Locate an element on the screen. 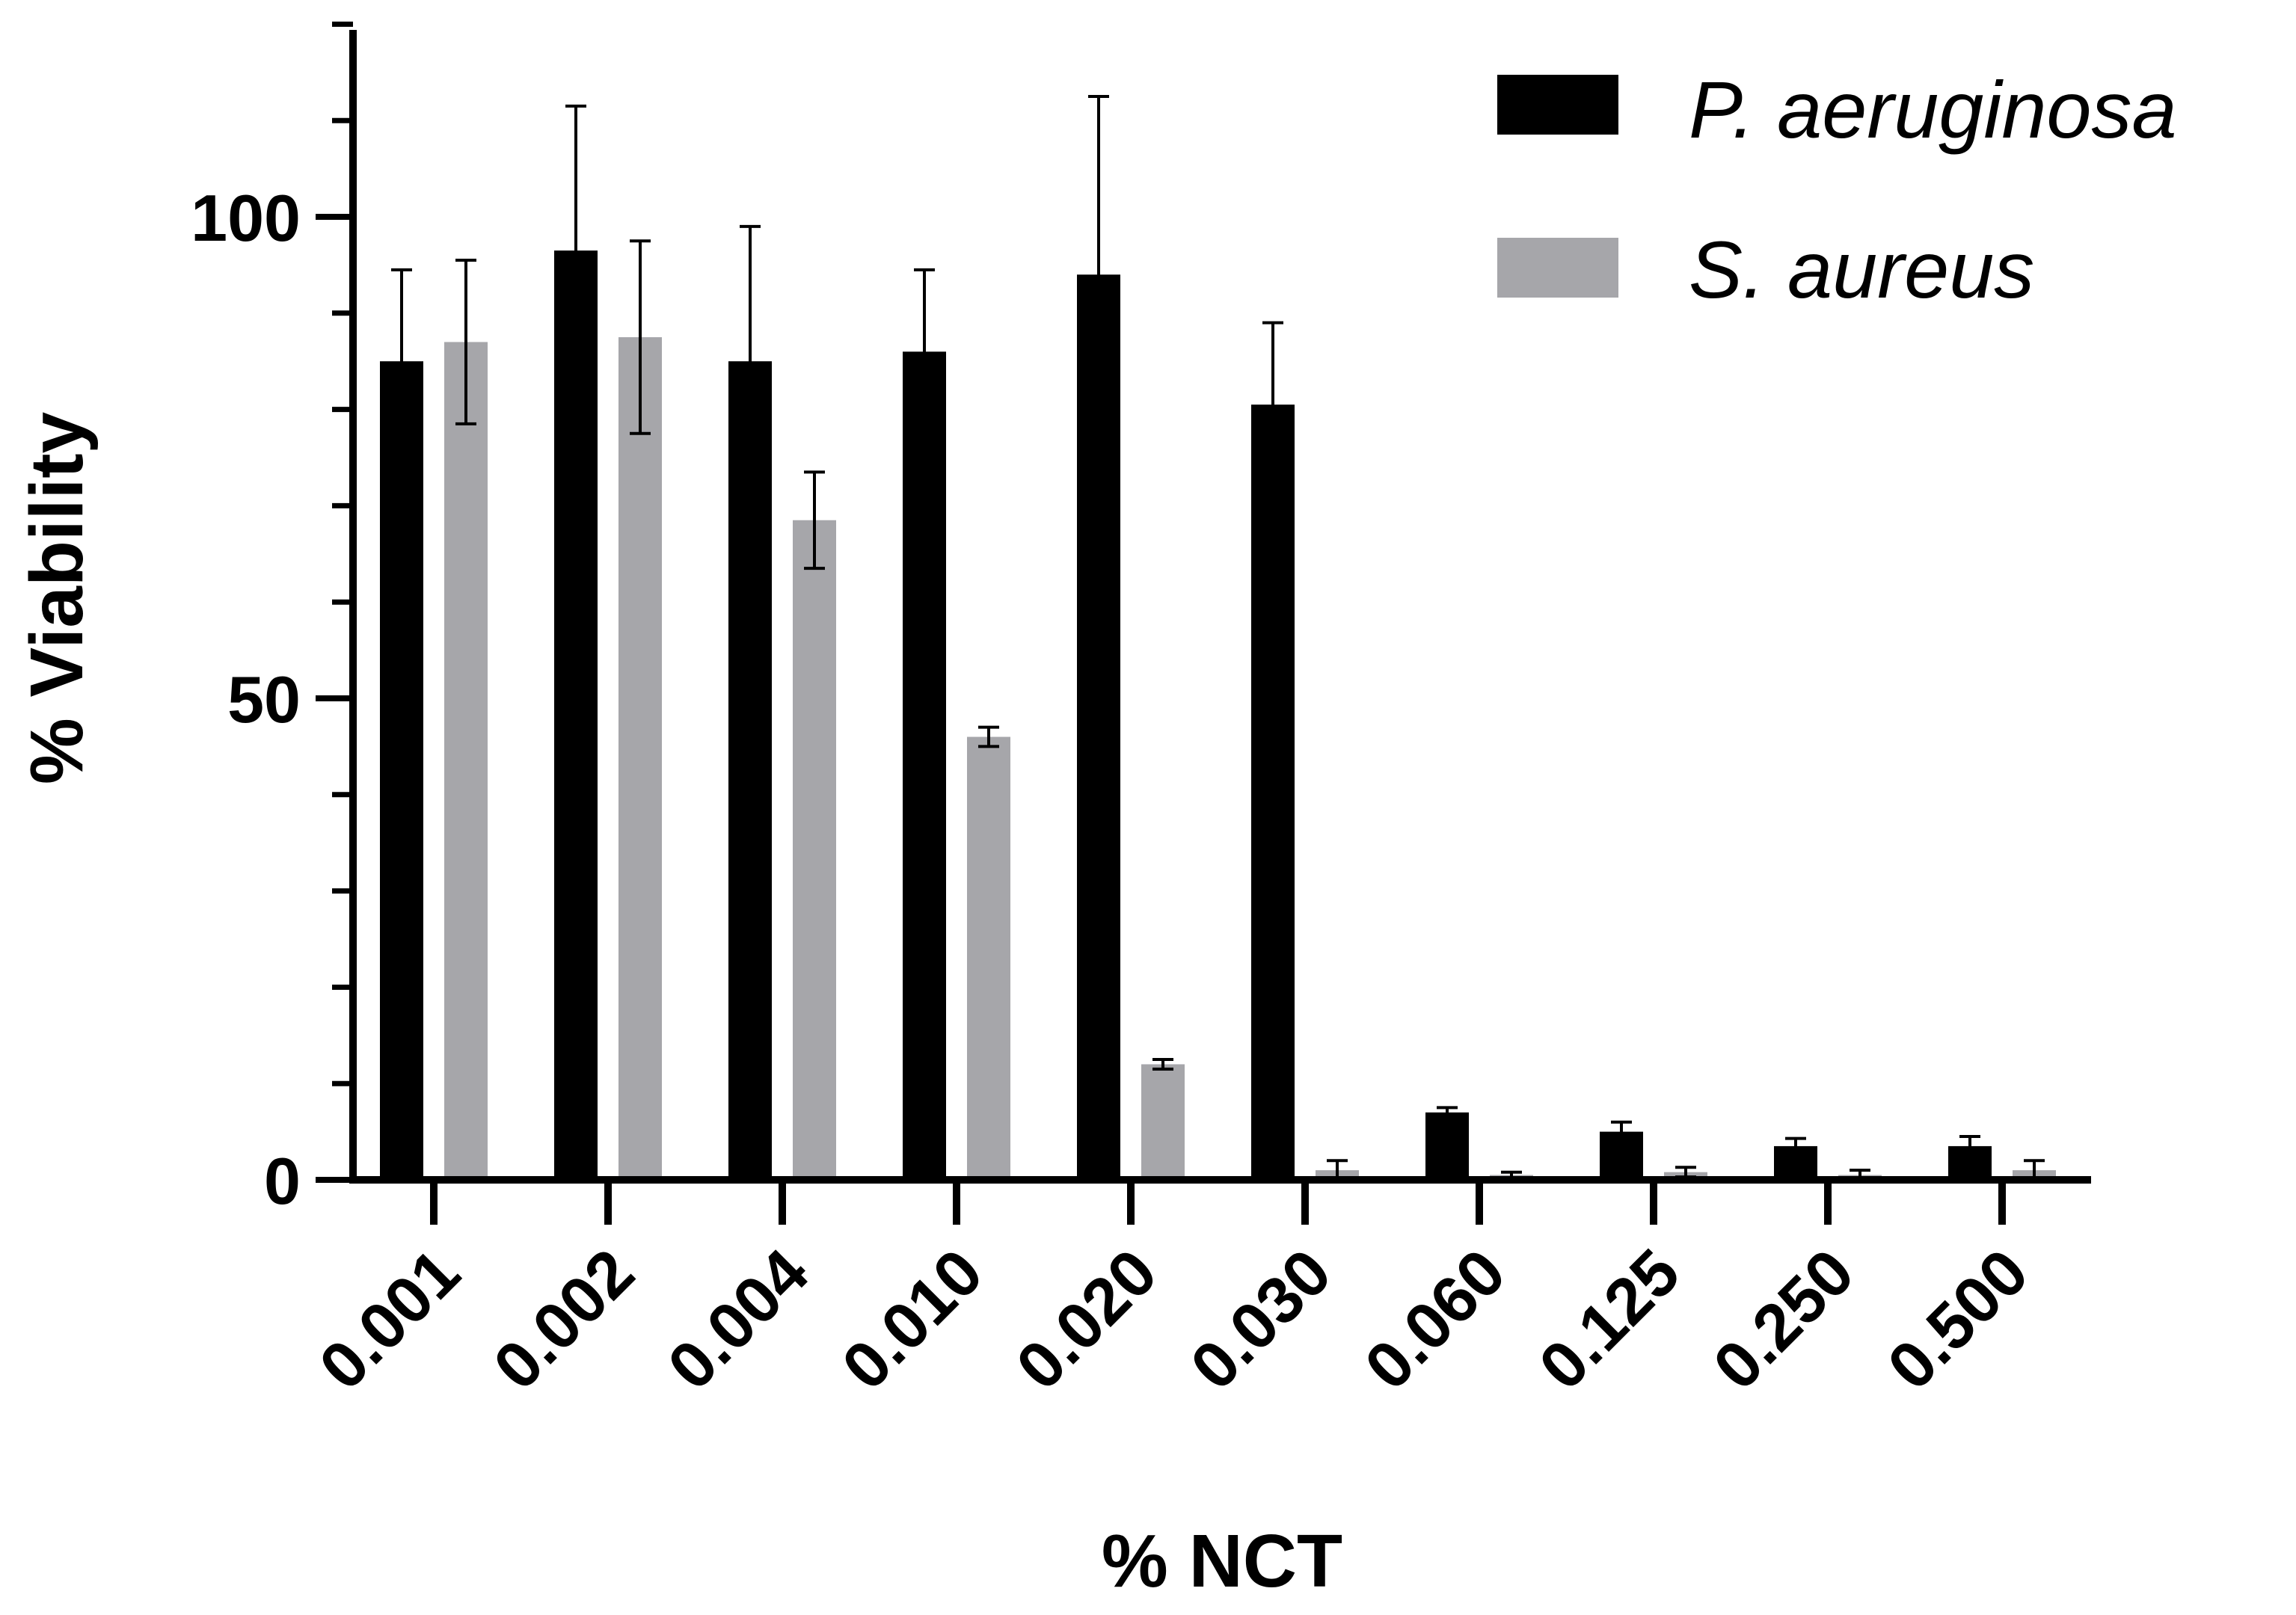  legend-swatch-s-aureus is located at coordinates (1557, 268).